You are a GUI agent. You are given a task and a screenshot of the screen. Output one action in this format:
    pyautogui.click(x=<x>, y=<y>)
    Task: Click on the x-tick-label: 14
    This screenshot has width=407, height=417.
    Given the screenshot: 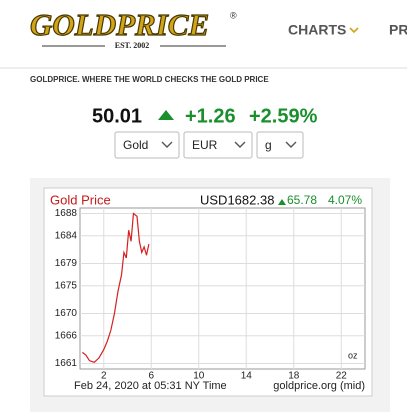 What is the action you would take?
    pyautogui.click(x=247, y=376)
    